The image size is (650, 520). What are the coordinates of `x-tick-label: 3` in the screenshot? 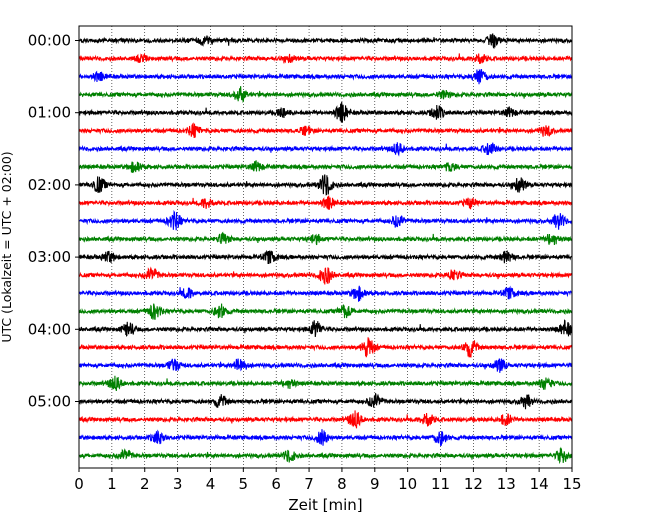 It's located at (178, 484).